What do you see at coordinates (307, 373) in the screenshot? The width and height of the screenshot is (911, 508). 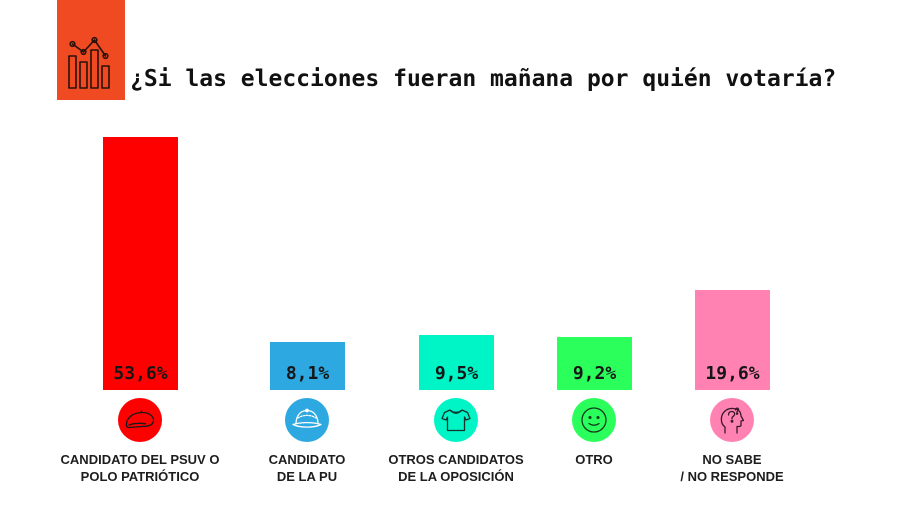 I see `data-label-pu: 8,1%` at bounding box center [307, 373].